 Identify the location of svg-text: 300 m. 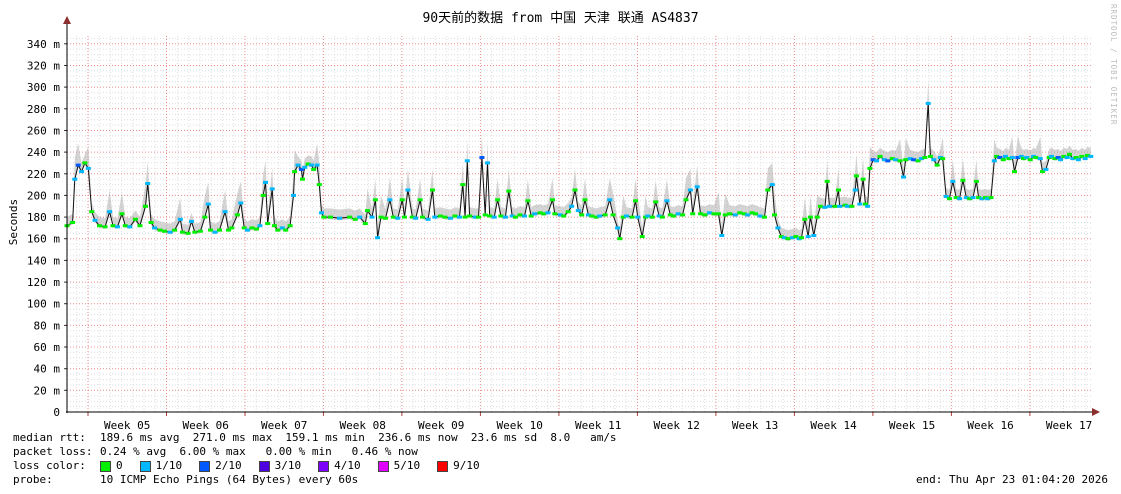
(43, 87).